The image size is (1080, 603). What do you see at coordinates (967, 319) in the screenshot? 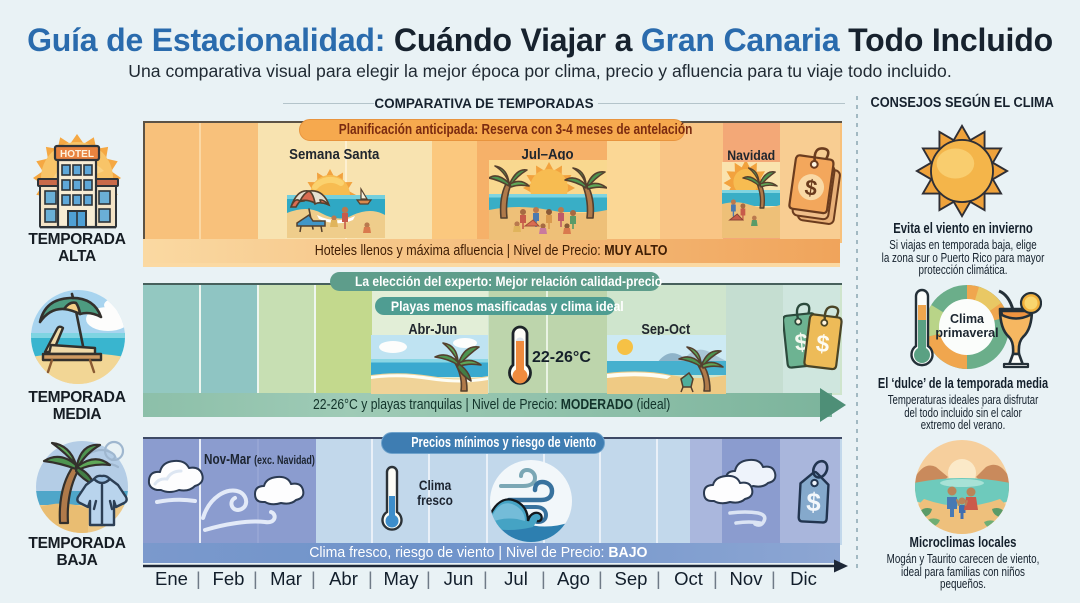
I see `svg-text: Clima` at bounding box center [967, 319].